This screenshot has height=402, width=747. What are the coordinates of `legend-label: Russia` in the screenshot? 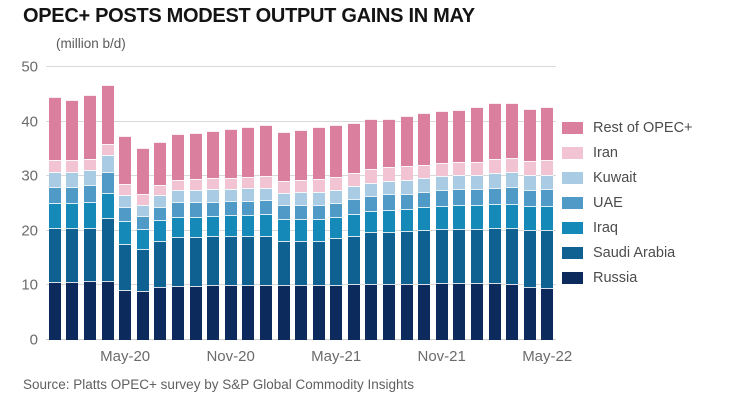 It's located at (615, 277).